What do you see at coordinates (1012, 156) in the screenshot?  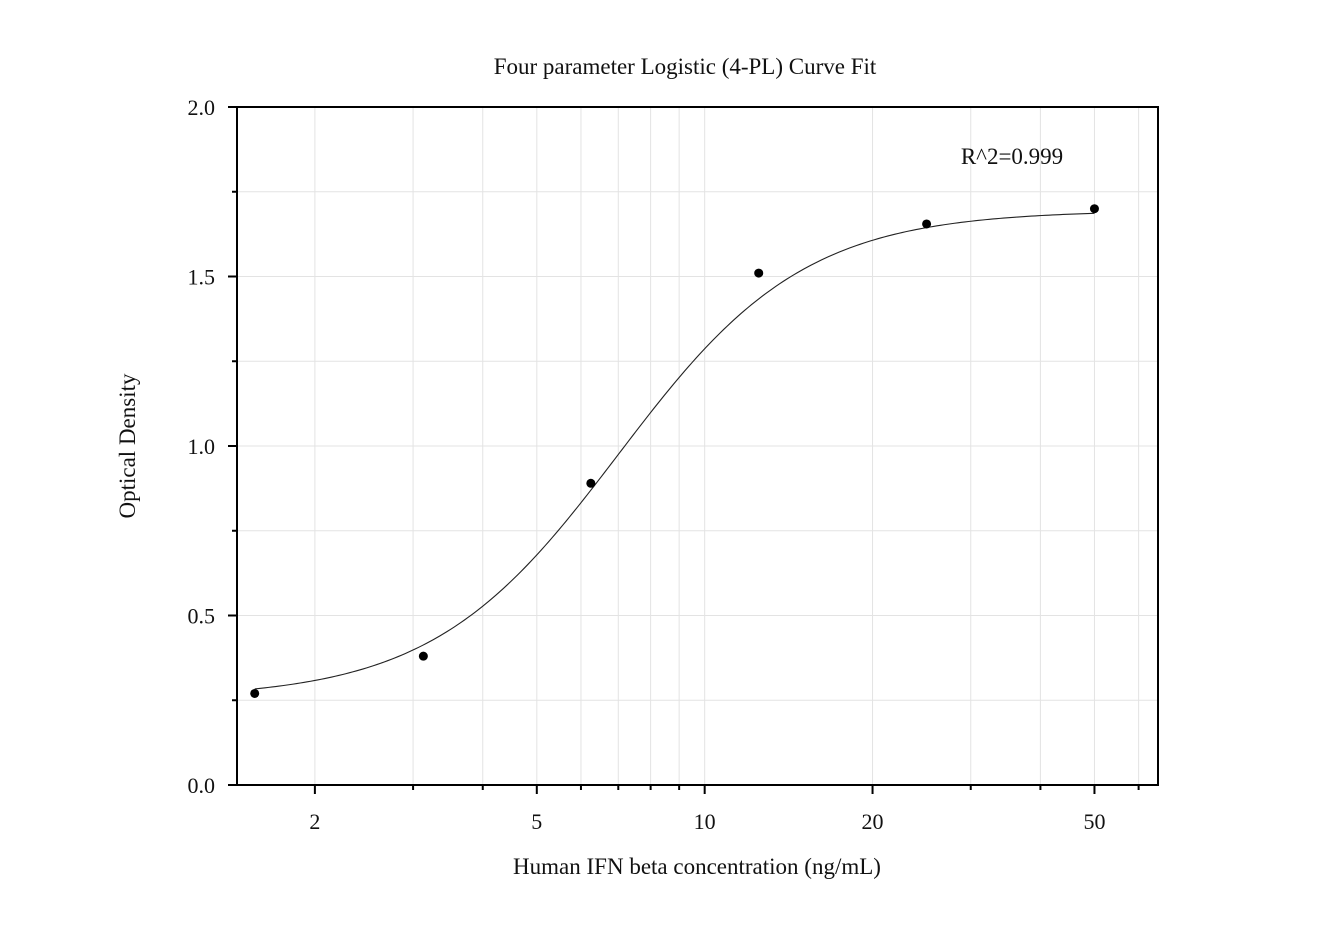 I see `r-squared-annotation: R^2=0.999` at bounding box center [1012, 156].